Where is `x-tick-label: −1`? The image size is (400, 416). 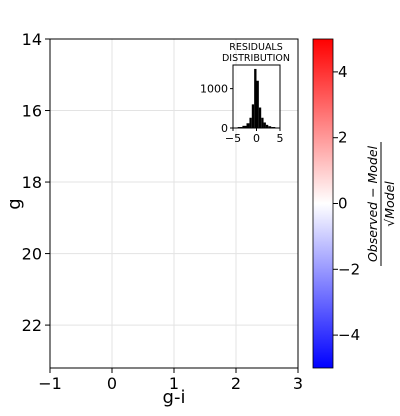 x-tick-label: −1 is located at coordinates (50, 383).